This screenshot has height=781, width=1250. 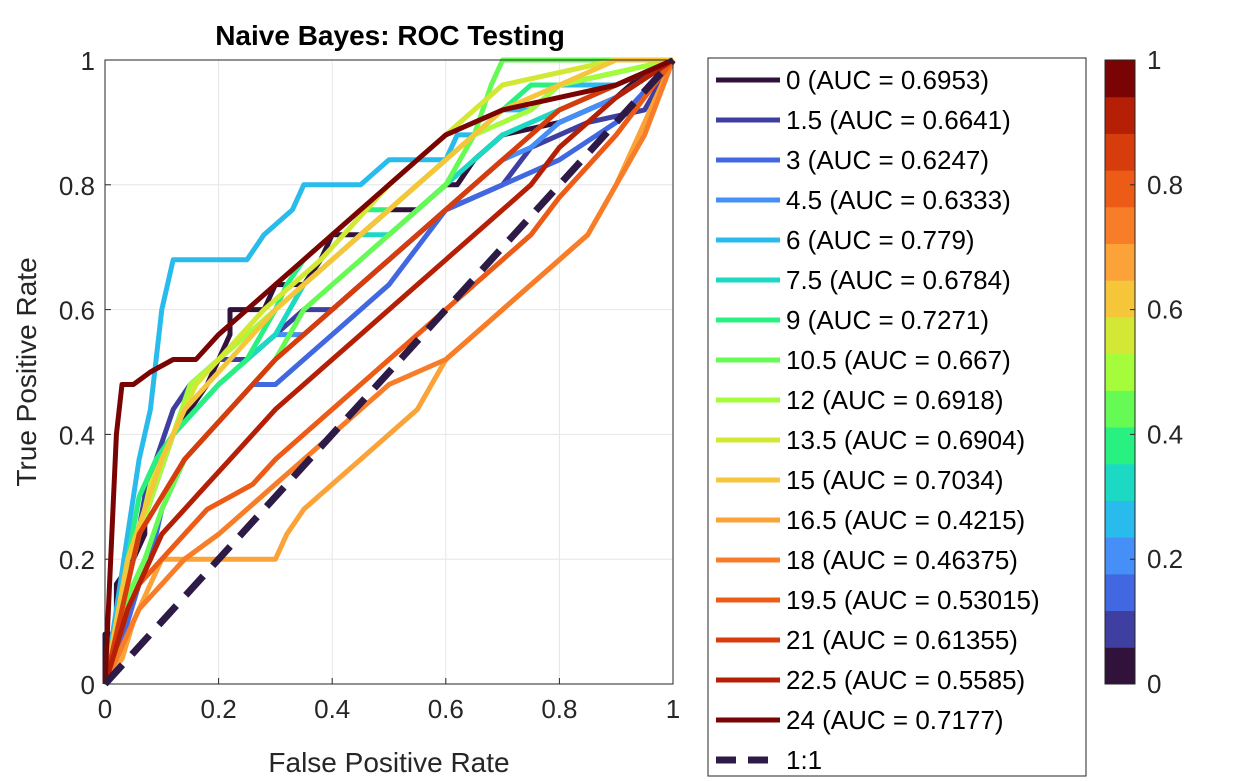 I want to click on x-tick-label: 0.6, so click(x=446, y=709).